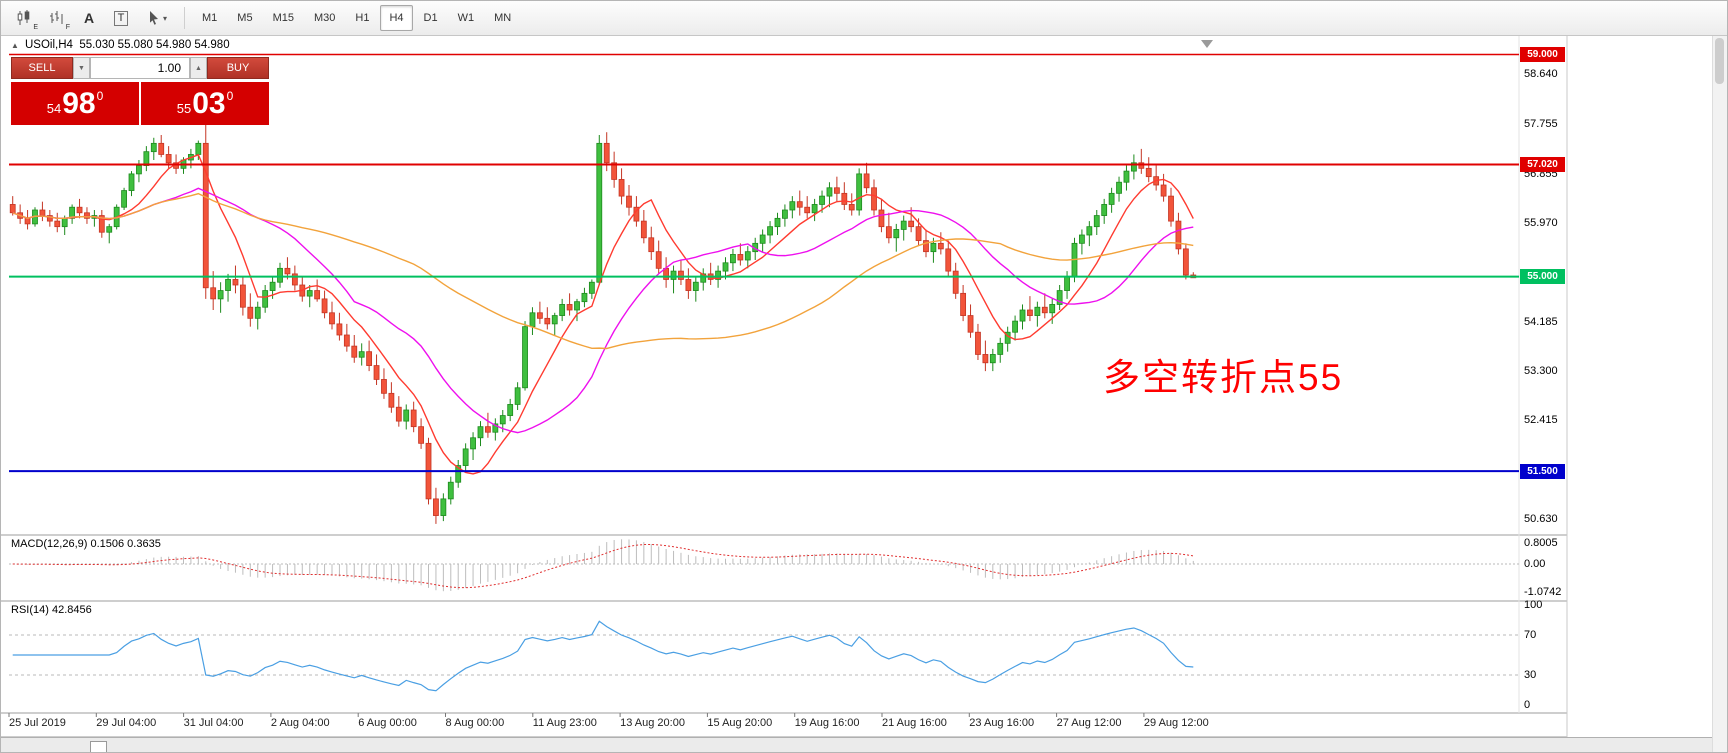  I want to click on price-line-badge: 51.500, so click(1542, 471).